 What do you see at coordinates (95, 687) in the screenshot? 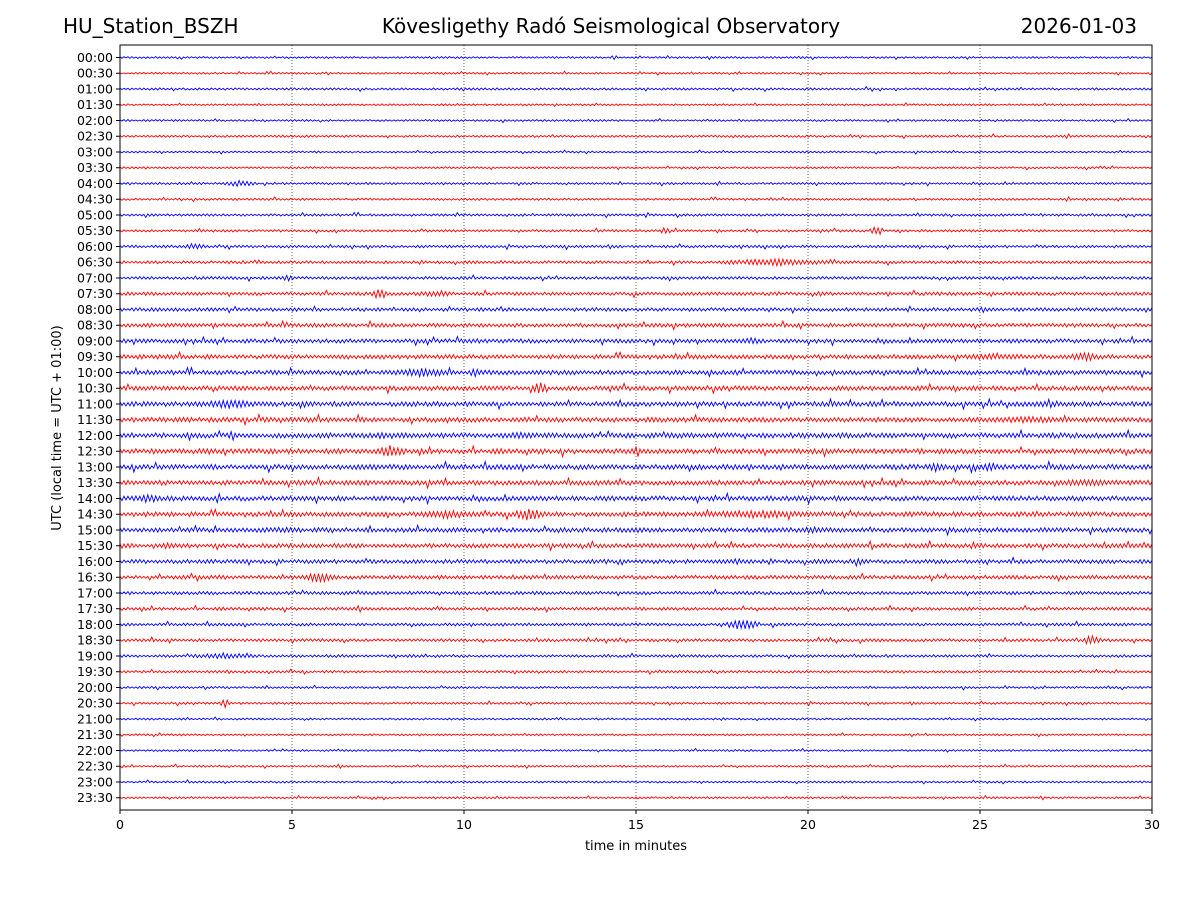
I see `y-tick-label: 20:00` at bounding box center [95, 687].